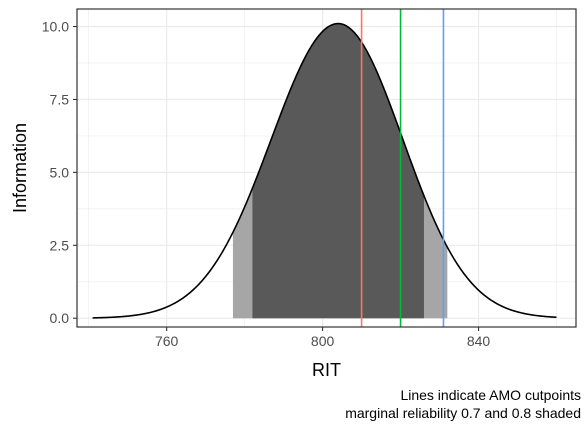 Image resolution: width=586 pixels, height=432 pixels. I want to click on y-tick-label: 10.0, so click(55, 27).